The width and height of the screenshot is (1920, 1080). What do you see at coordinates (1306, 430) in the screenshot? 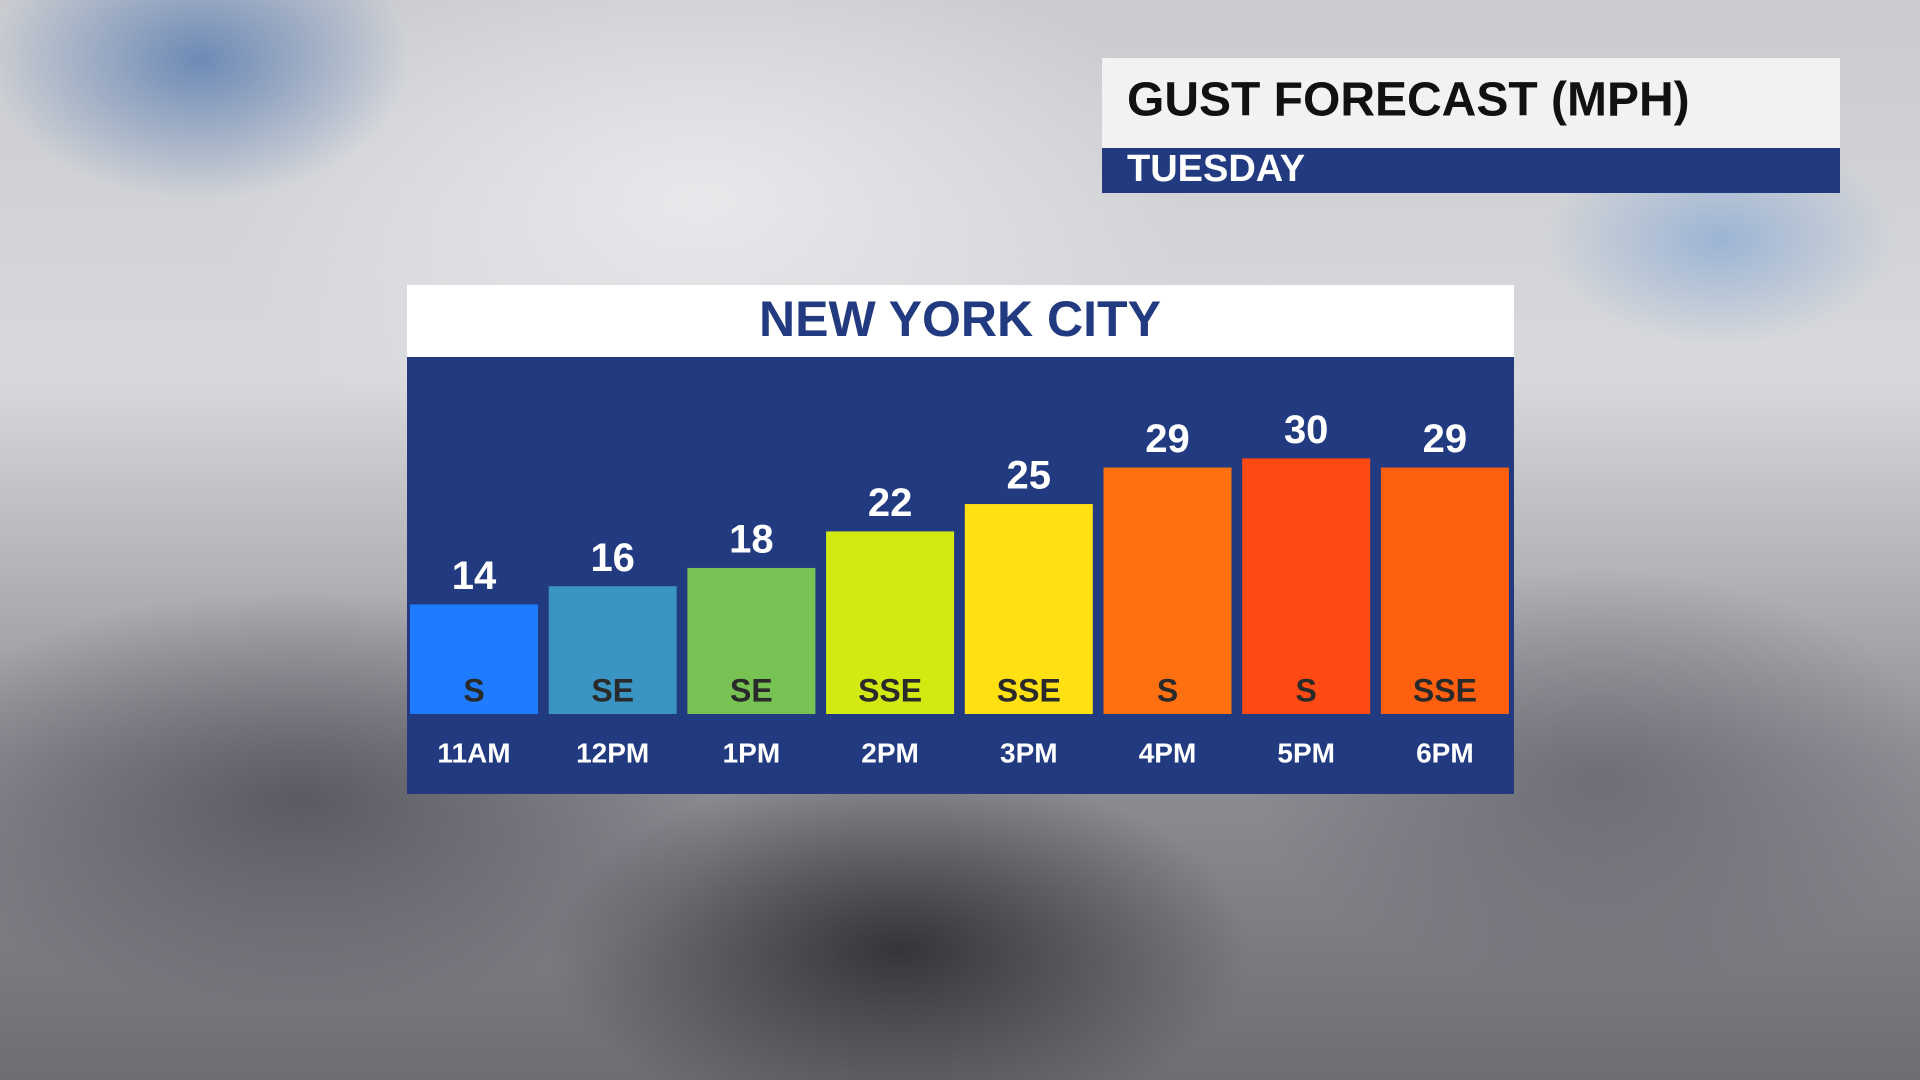
I see `value-label: 30` at bounding box center [1306, 430].